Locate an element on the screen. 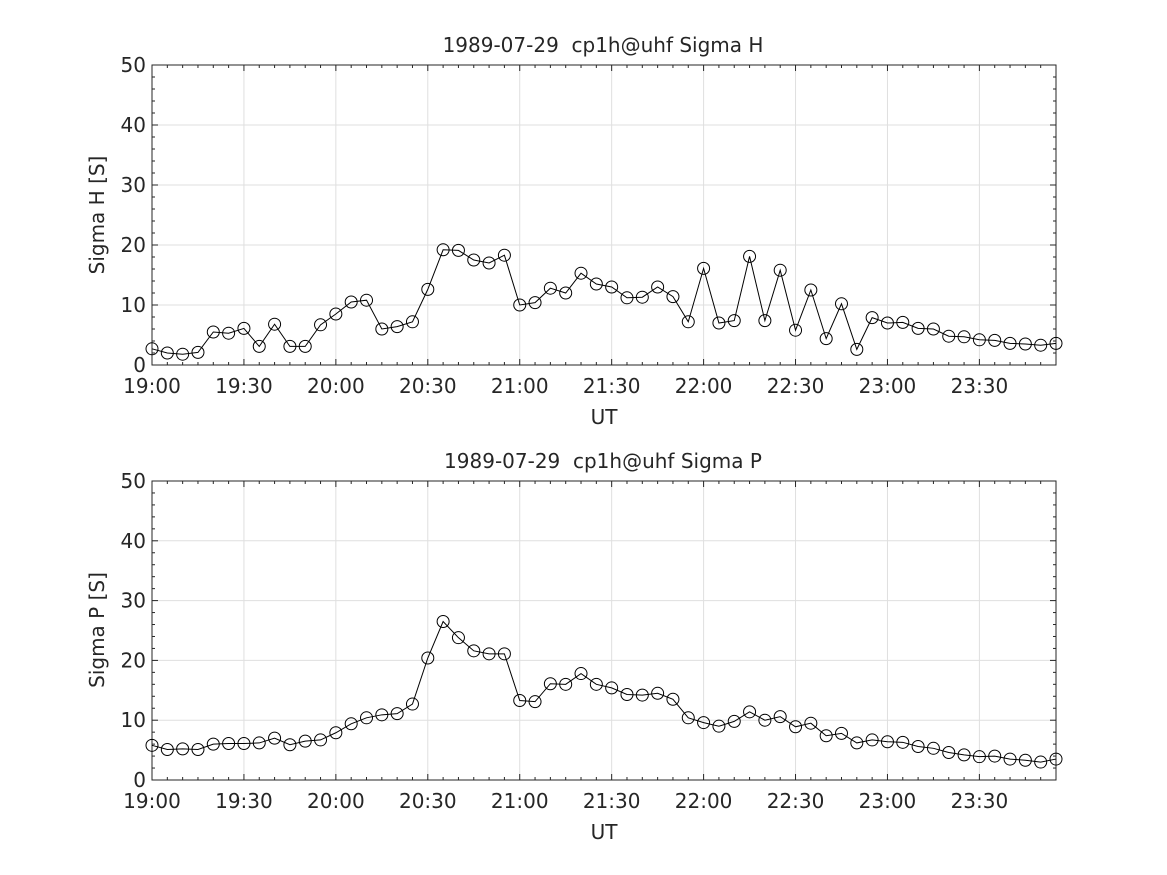 This screenshot has height=875, width=1167. y-tick-label: 30 is located at coordinates (133, 601).